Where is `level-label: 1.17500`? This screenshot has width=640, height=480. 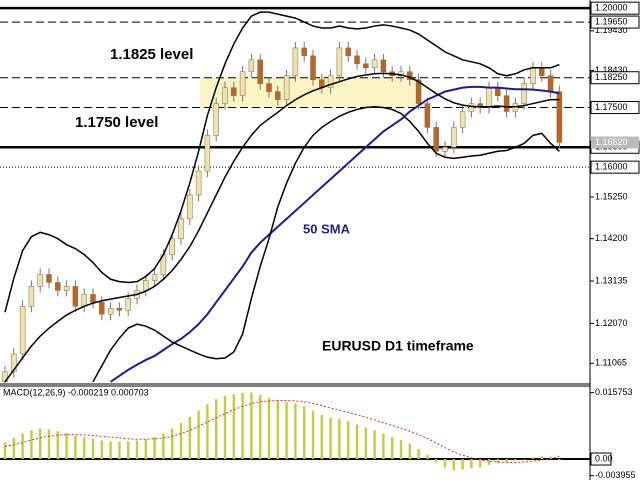 level-label: 1.17500 is located at coordinates (611, 107).